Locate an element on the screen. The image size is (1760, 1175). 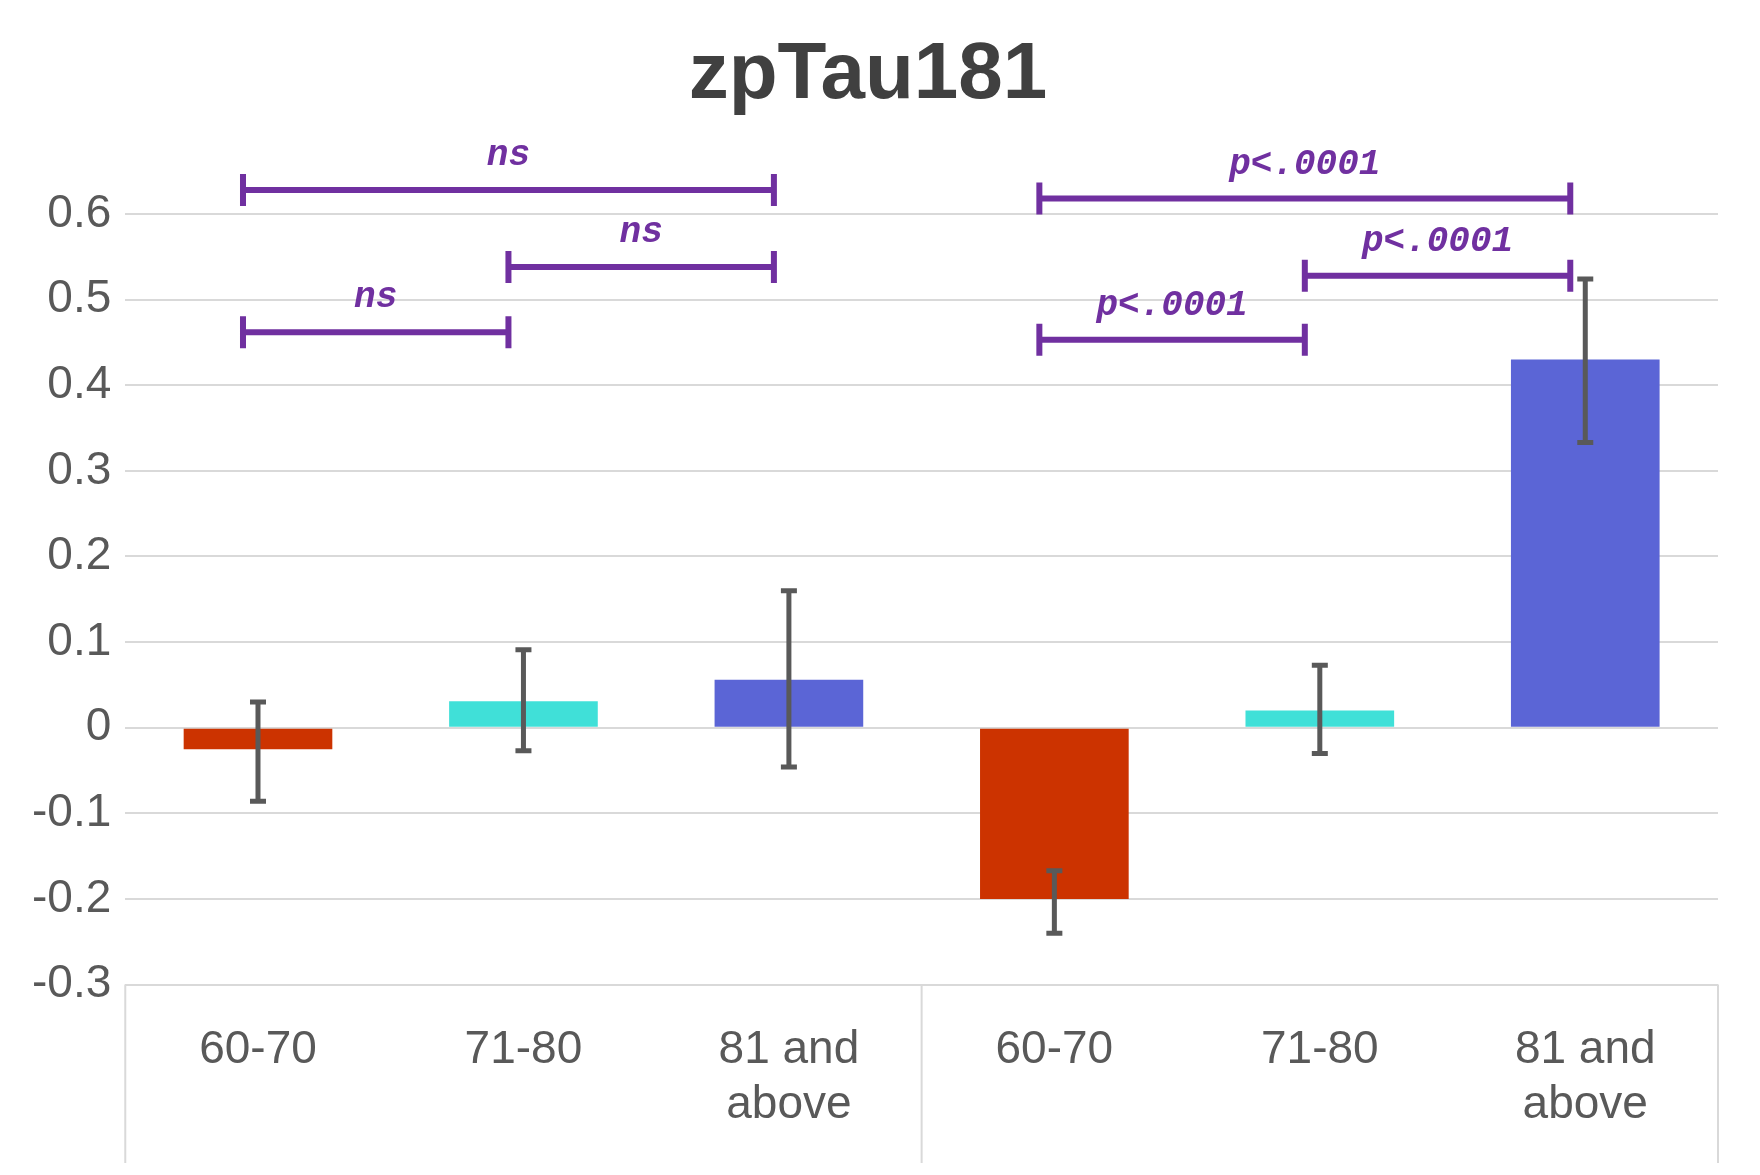
chart-title: zpTau181 is located at coordinates (868, 71).